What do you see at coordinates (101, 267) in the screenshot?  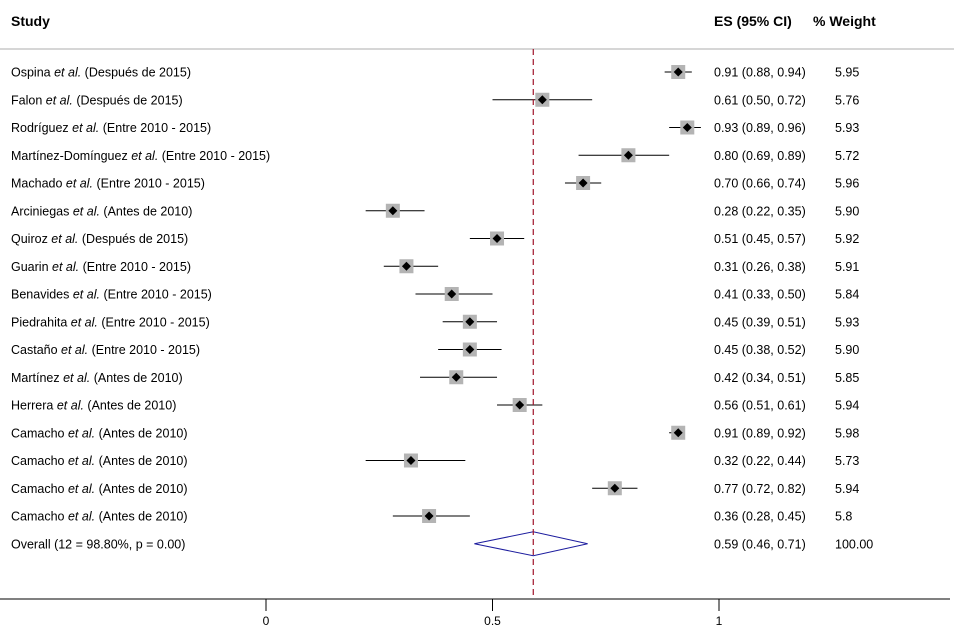 I see `study-label: Guarin et al. (Entre 2010 - 2015)` at bounding box center [101, 267].